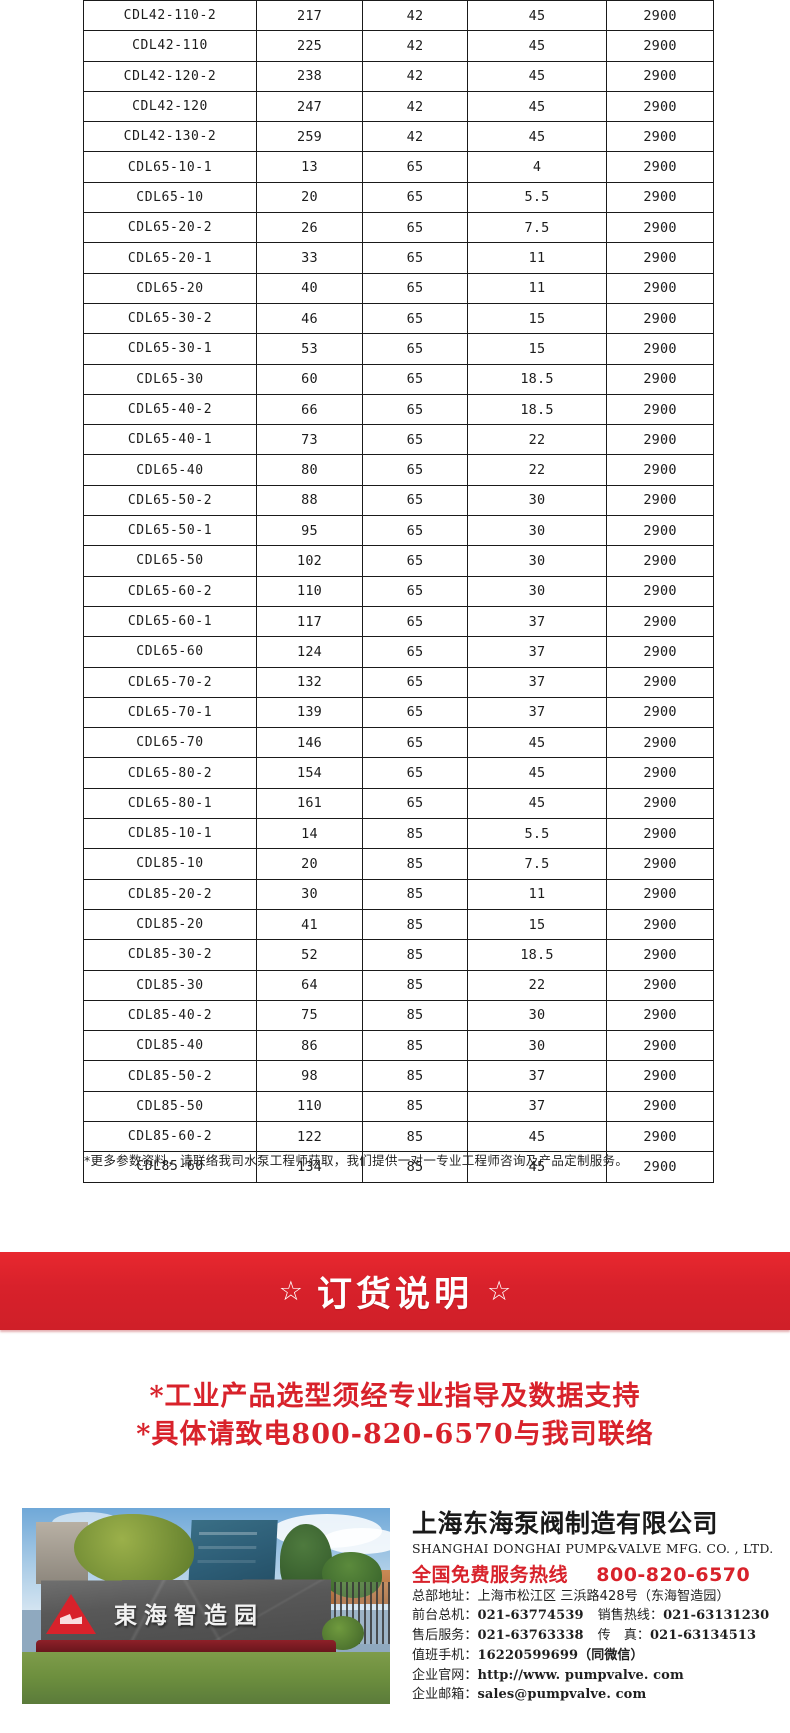  Describe the element at coordinates (398, 591) in the screenshot. I see `table-row: CDL65-60-2 110 65 30 2900` at that location.